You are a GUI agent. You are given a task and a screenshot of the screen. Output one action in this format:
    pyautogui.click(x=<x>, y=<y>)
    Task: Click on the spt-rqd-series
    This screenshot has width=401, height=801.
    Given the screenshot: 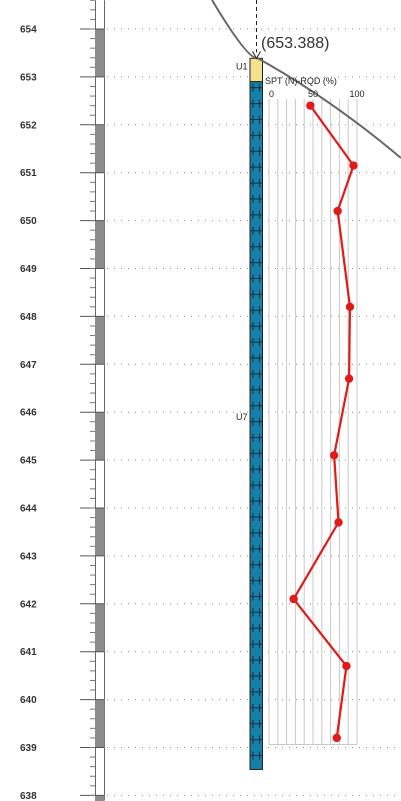 What is the action you would take?
    pyautogui.click(x=323, y=422)
    